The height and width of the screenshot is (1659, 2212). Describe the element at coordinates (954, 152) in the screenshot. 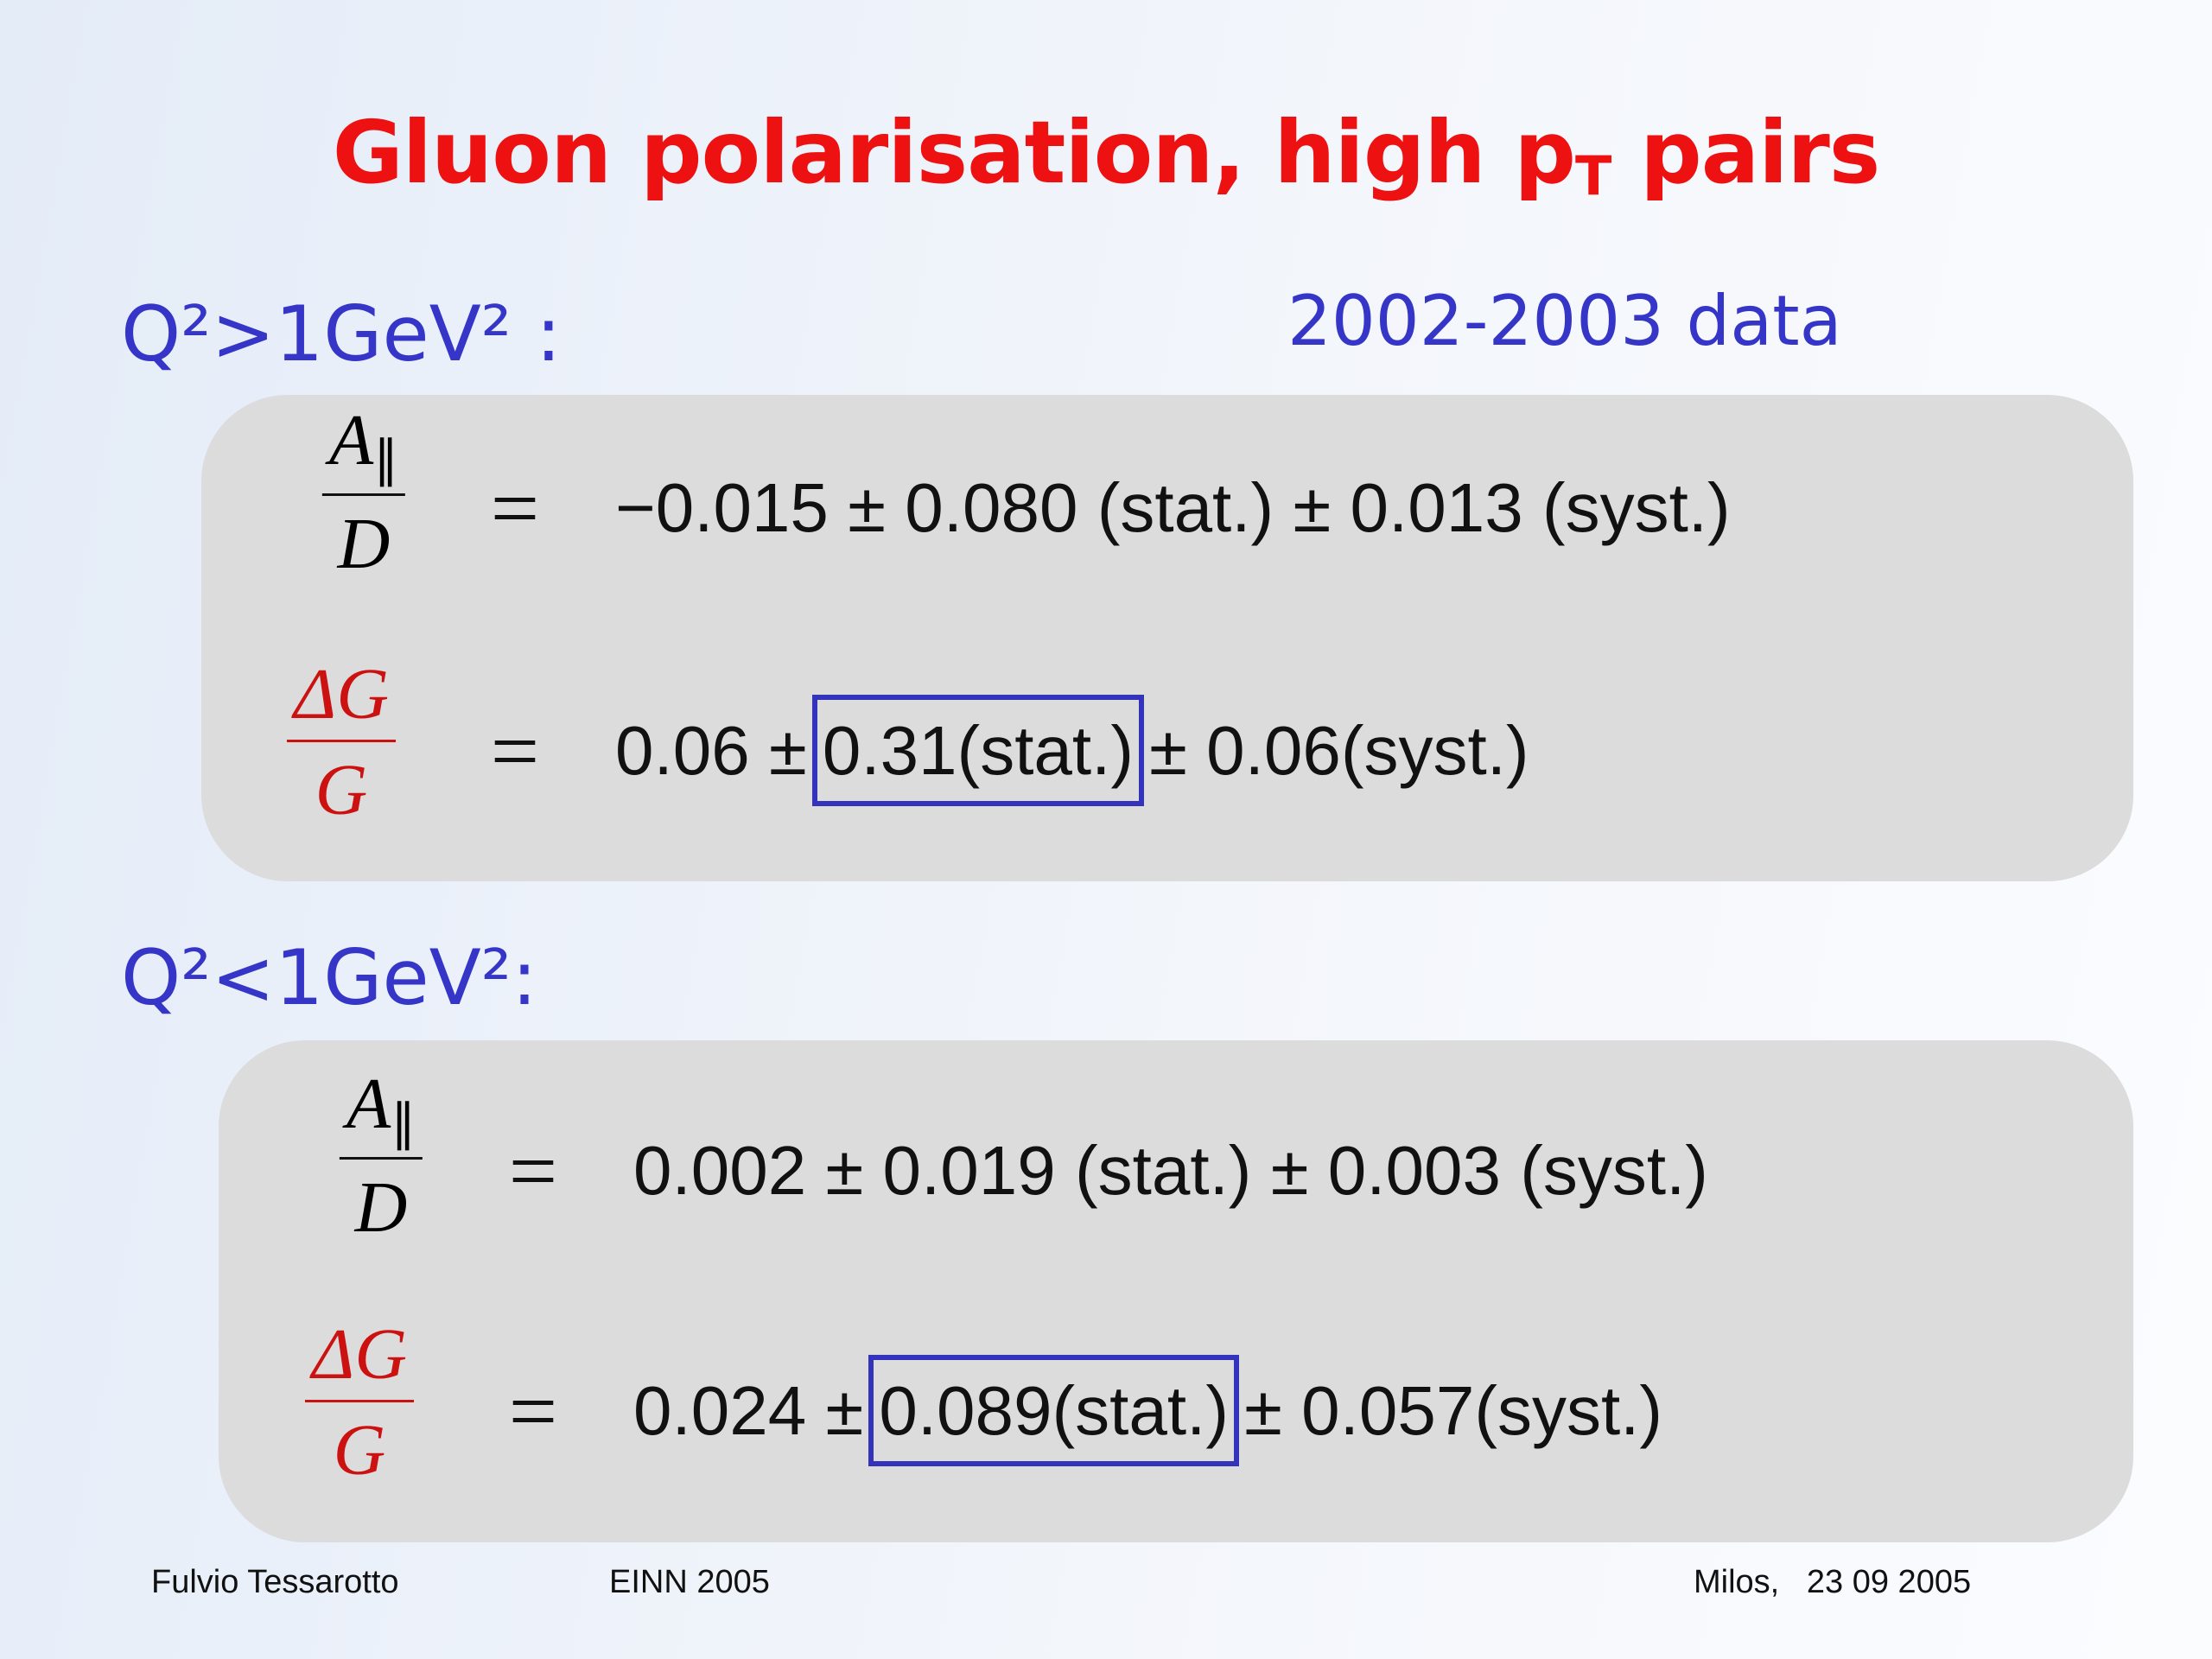

I see `title-text: Gluon polarisation, high p` at that location.